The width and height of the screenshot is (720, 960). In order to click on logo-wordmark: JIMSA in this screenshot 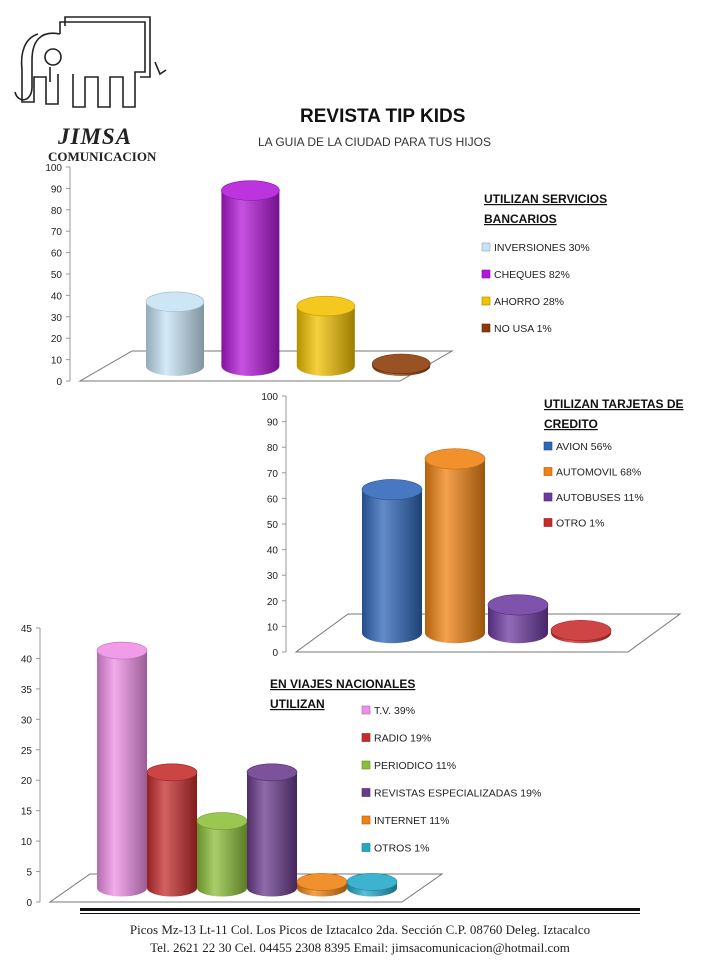, I will do `click(95, 136)`.